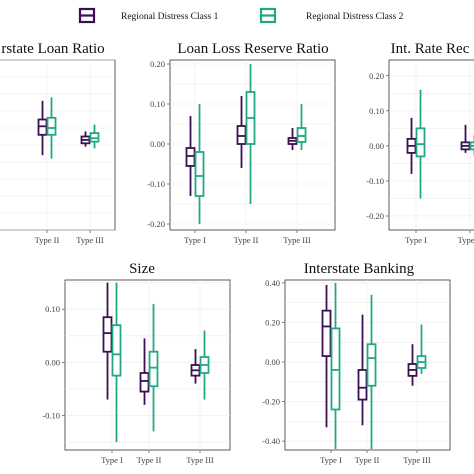 The height and width of the screenshot is (474, 474). Describe the element at coordinates (271, 441) in the screenshot. I see `y-tick-label: -0.40` at that location.